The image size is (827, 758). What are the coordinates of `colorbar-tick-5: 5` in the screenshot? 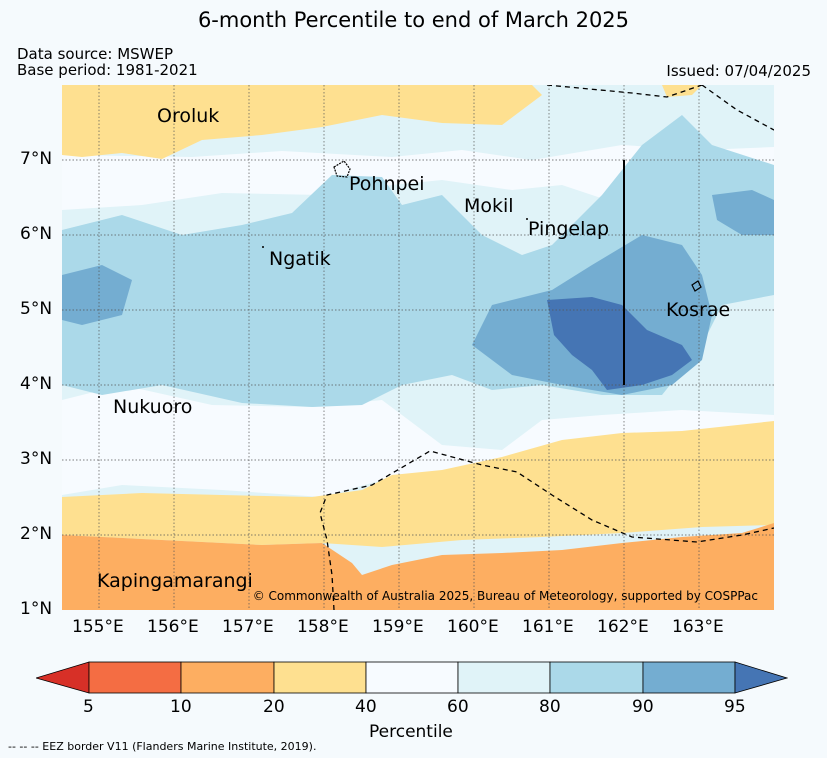 It's located at (88, 707).